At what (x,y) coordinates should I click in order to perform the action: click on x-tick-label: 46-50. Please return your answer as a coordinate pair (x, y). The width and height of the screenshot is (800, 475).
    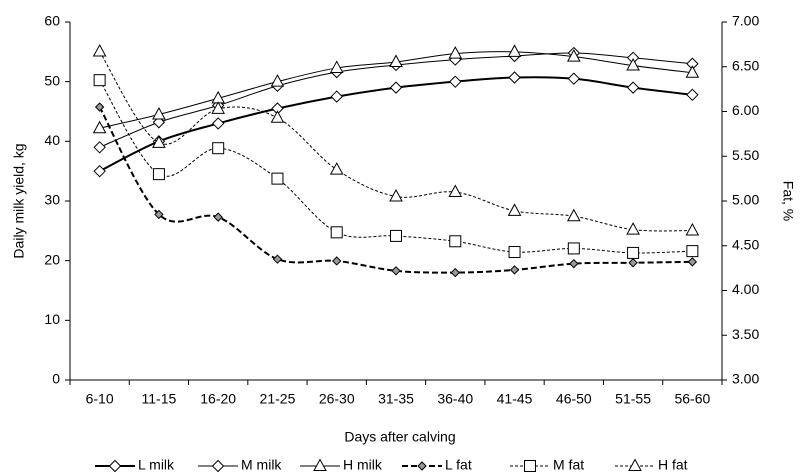
    Looking at the image, I should click on (574, 399).